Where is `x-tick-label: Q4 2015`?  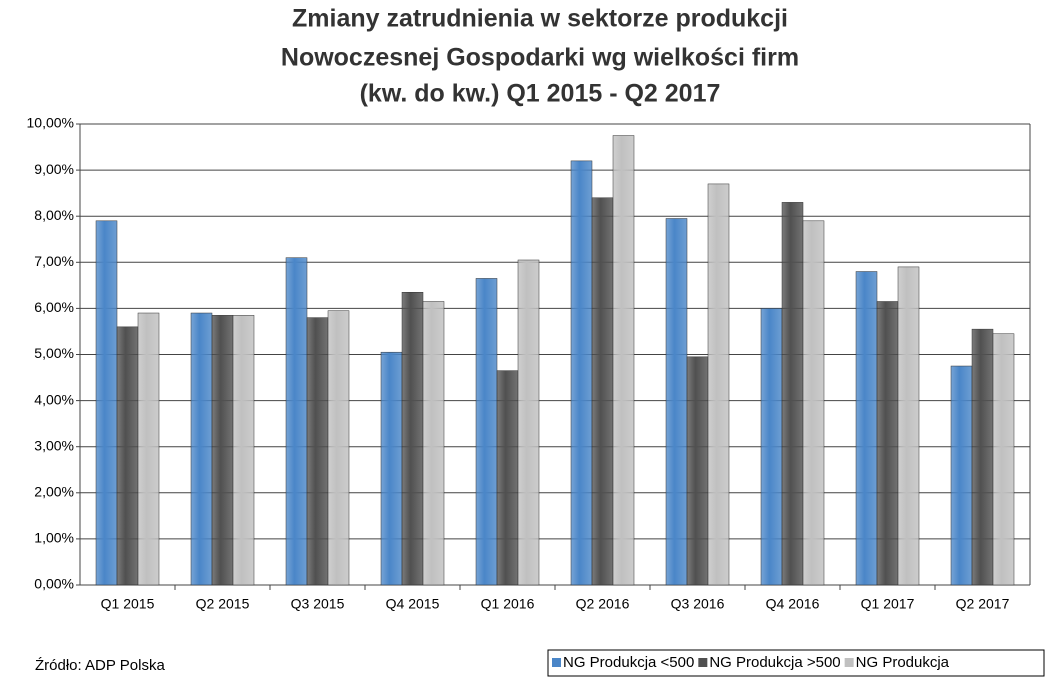
x-tick-label: Q4 2015 is located at coordinates (413, 604).